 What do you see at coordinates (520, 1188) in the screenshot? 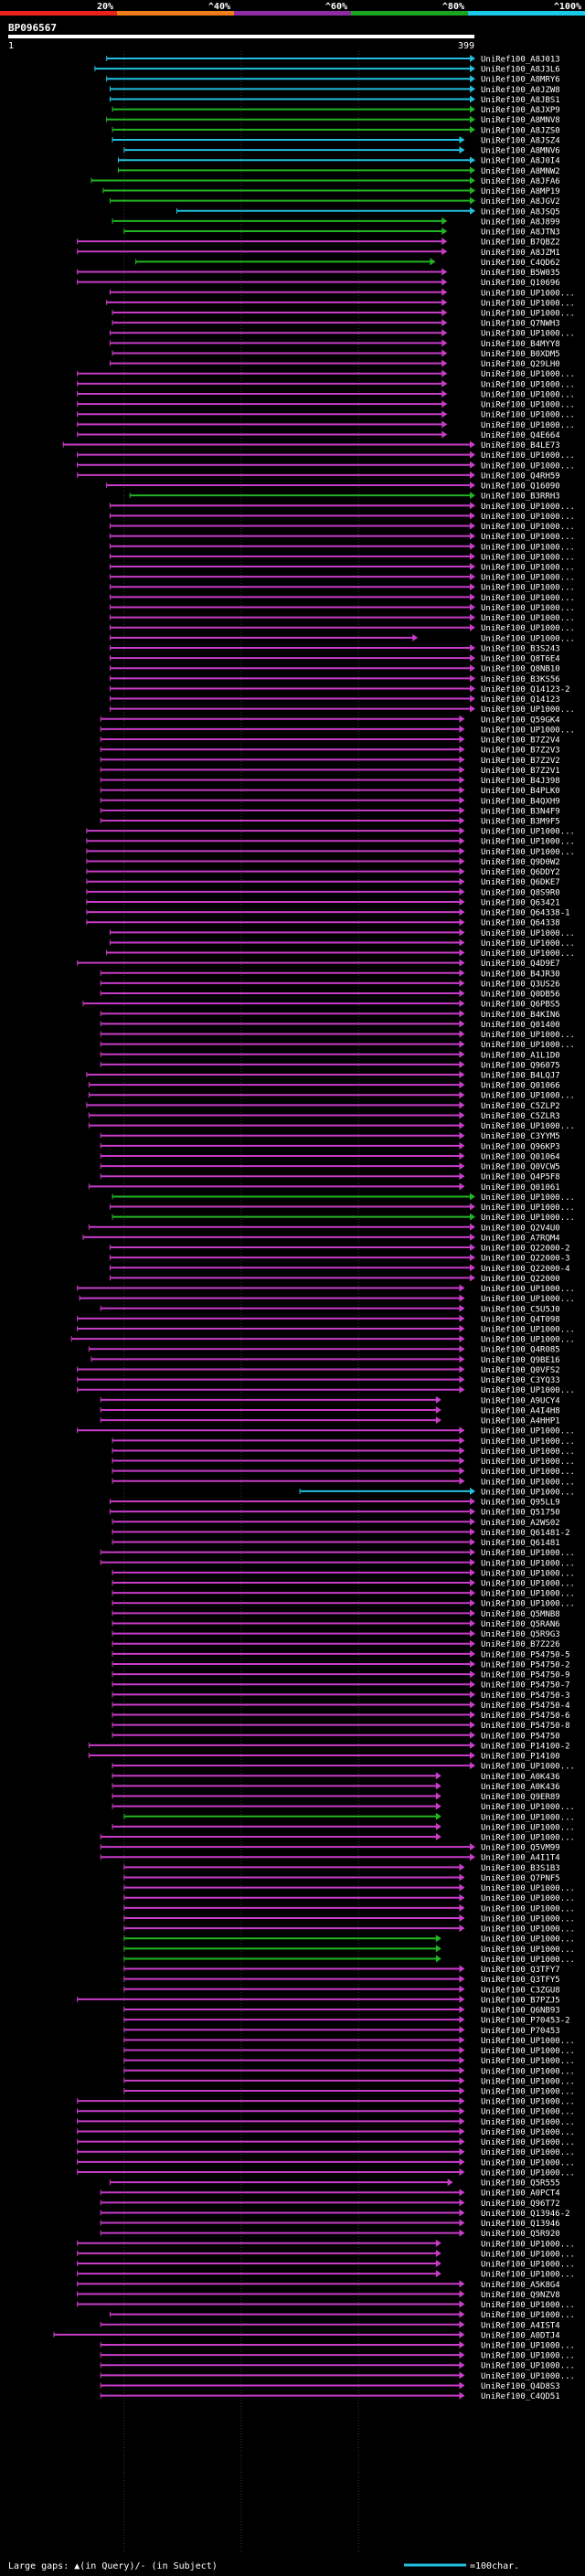
I see `hit-label: UniRef100_Q01061` at bounding box center [520, 1188].